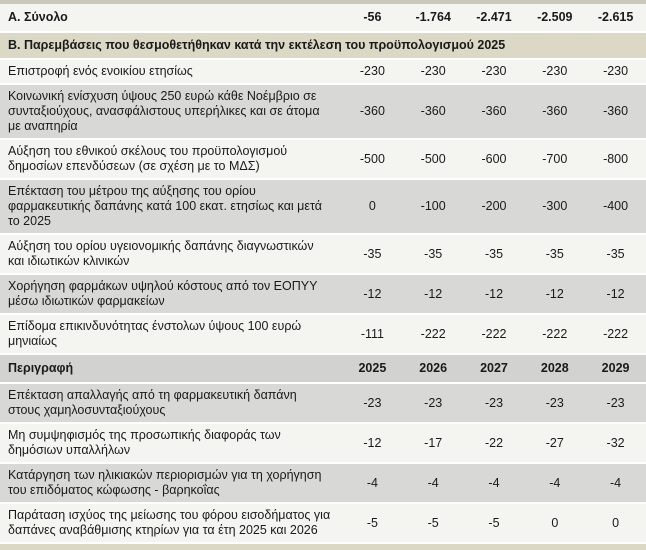  I want to click on column-header-row: Περιγραφή 2025 2026 2027 2028 2029, so click(323, 367).